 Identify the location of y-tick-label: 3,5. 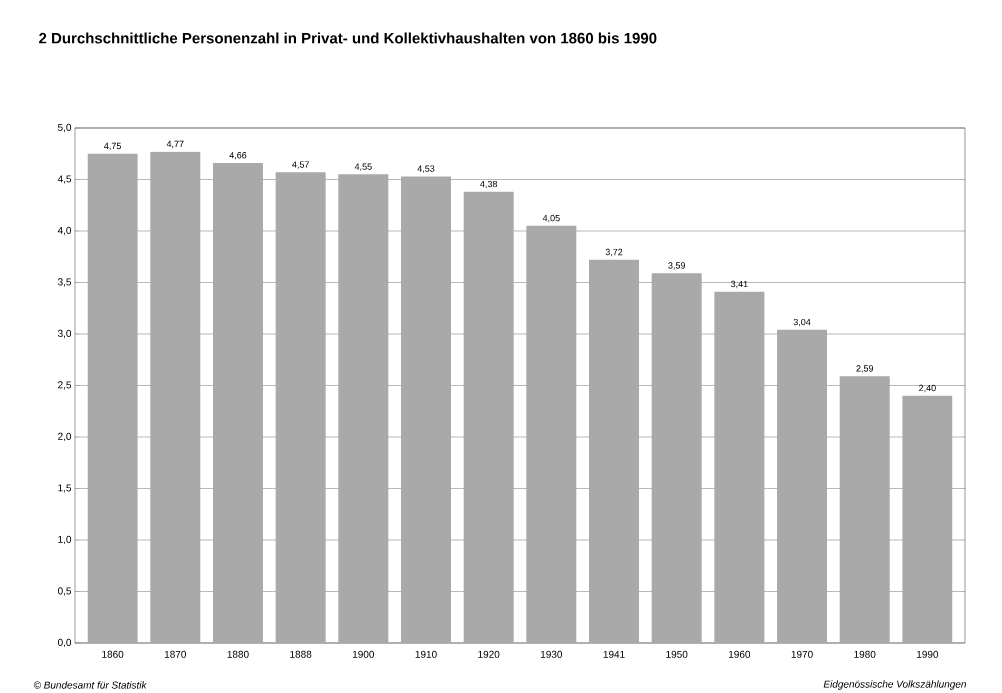
(64, 282).